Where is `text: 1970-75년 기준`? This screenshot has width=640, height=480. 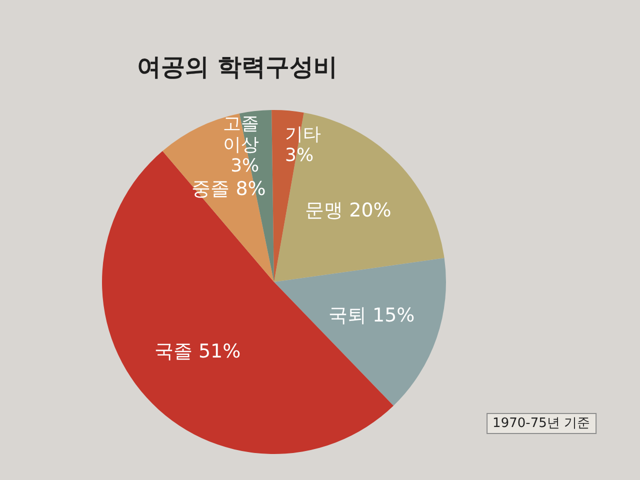
text: 1970-75년 기준 is located at coordinates (541, 423).